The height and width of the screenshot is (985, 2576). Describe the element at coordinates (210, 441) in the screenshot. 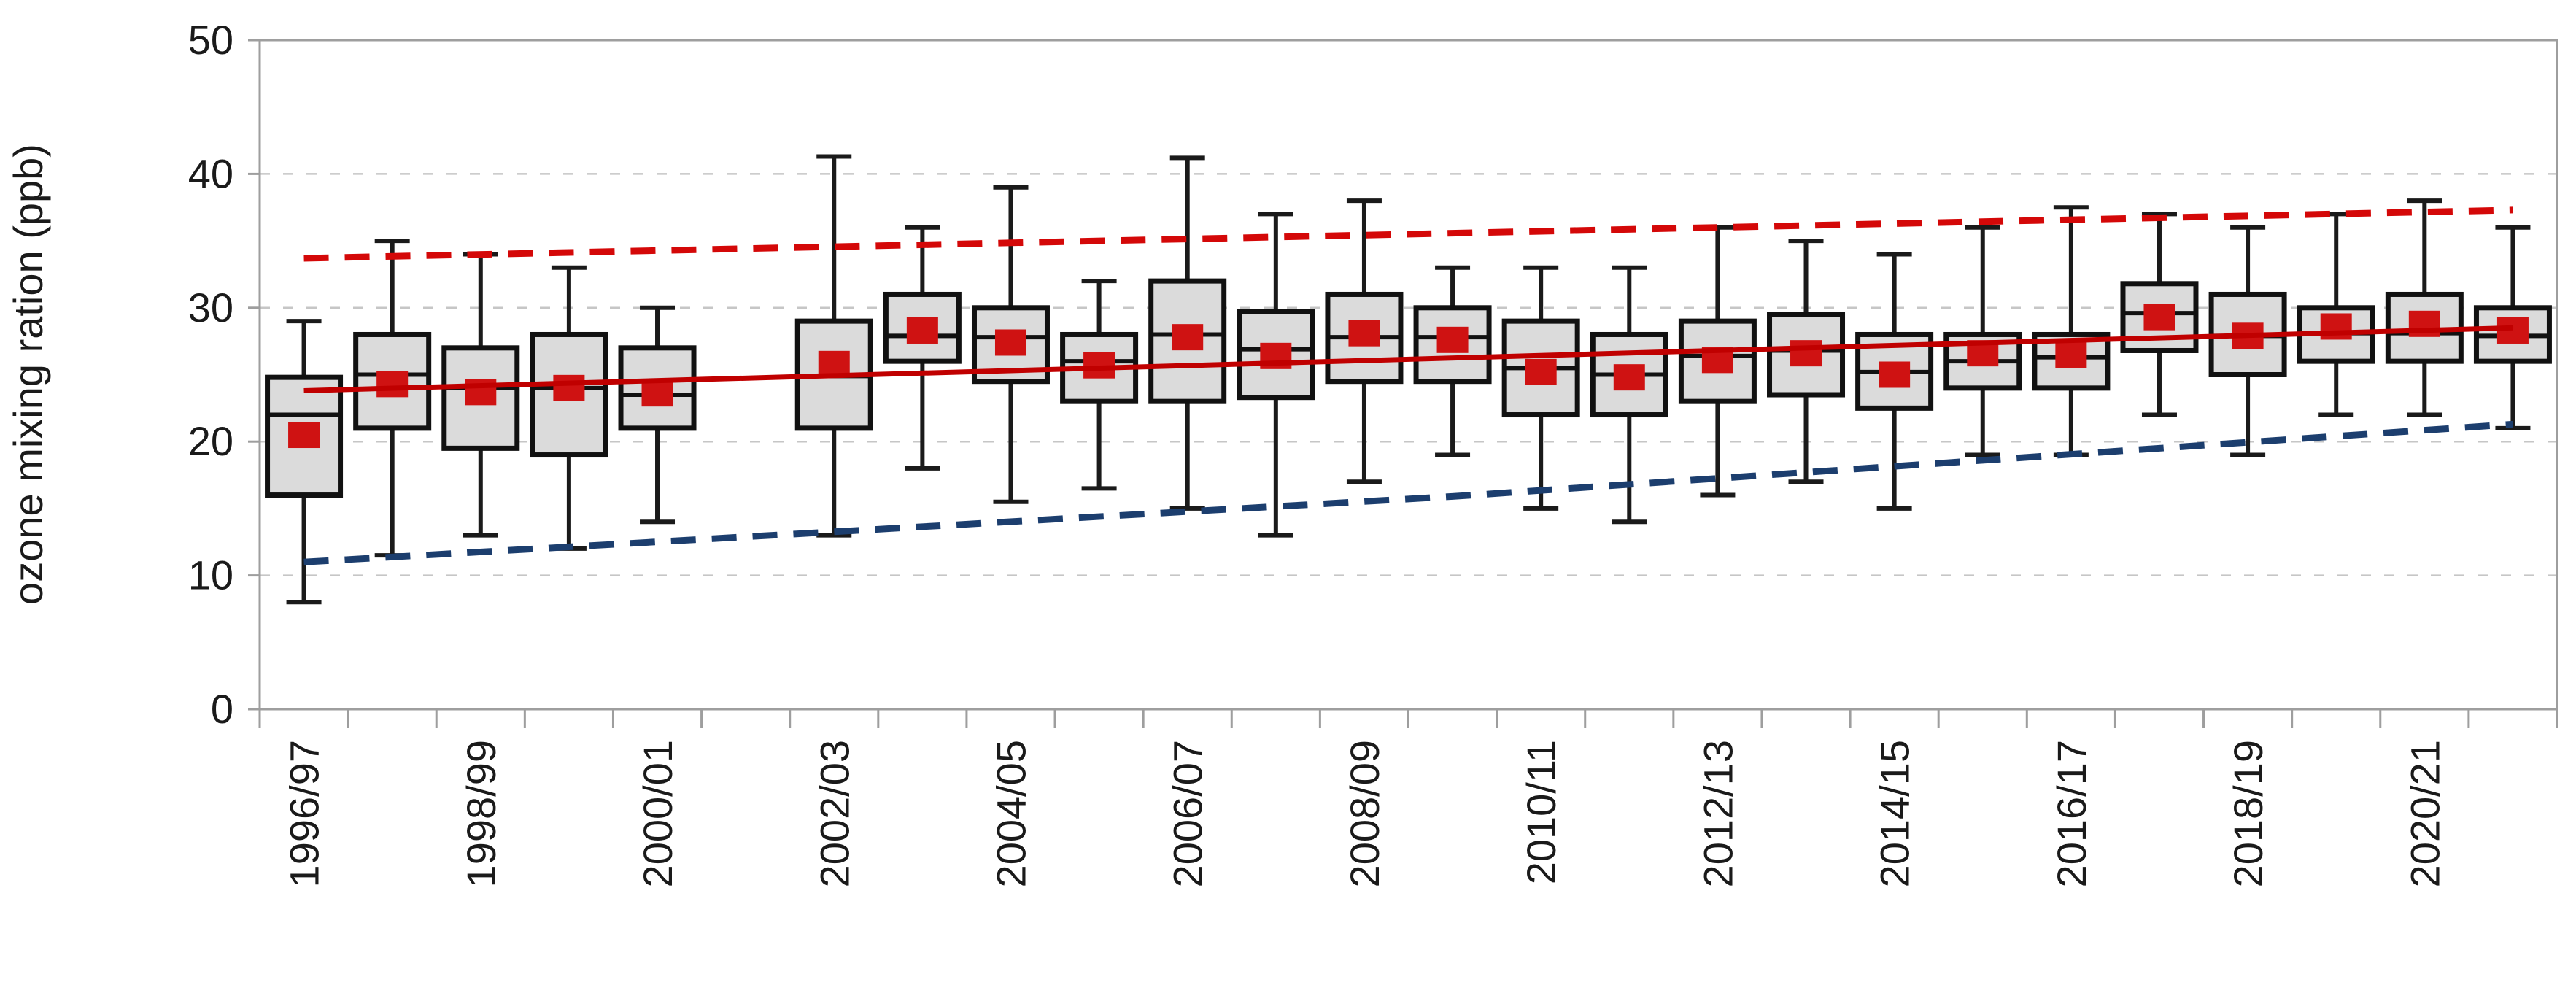

I see `y-tick-label: 20` at that location.